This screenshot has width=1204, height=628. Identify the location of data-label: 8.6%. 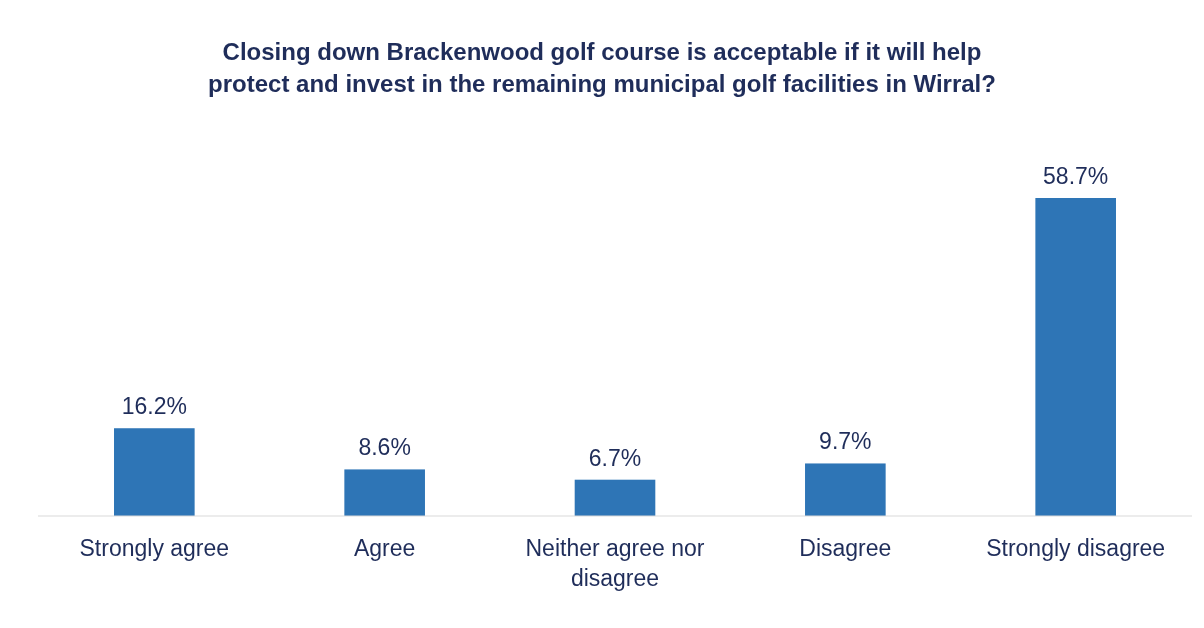
(384, 447).